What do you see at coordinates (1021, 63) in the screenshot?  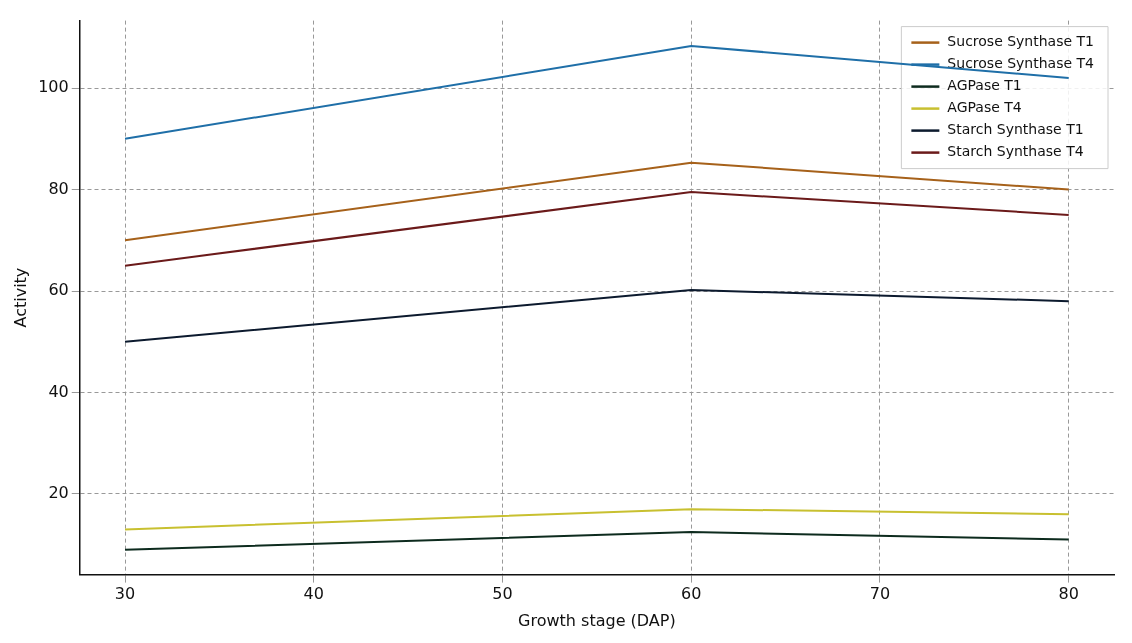 I see `legend-label: Sucrose Synthase T4` at bounding box center [1021, 63].